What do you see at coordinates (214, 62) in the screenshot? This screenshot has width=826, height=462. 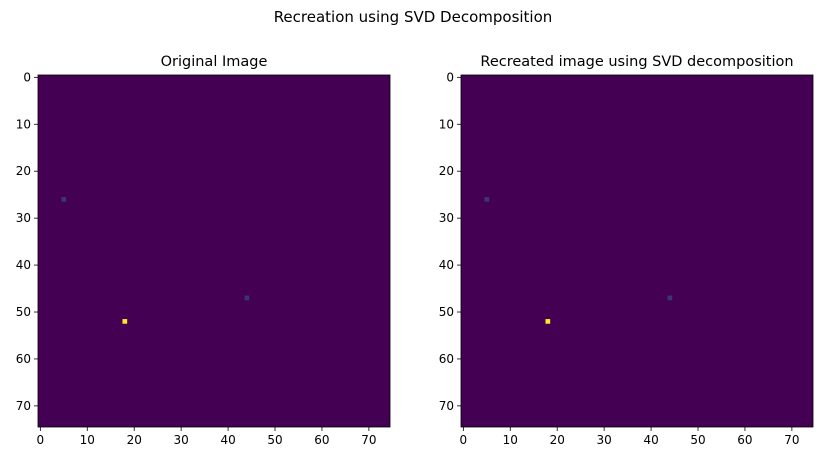 I see `panel-title: Original Image` at bounding box center [214, 62].